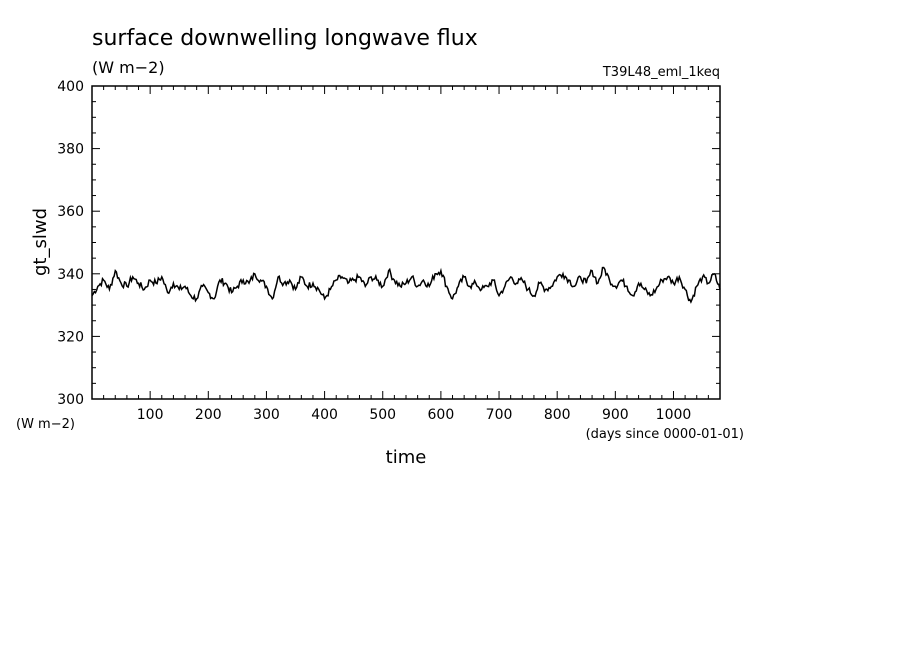  Describe the element at coordinates (70, 87) in the screenshot. I see `y-tick-label: 400` at that location.